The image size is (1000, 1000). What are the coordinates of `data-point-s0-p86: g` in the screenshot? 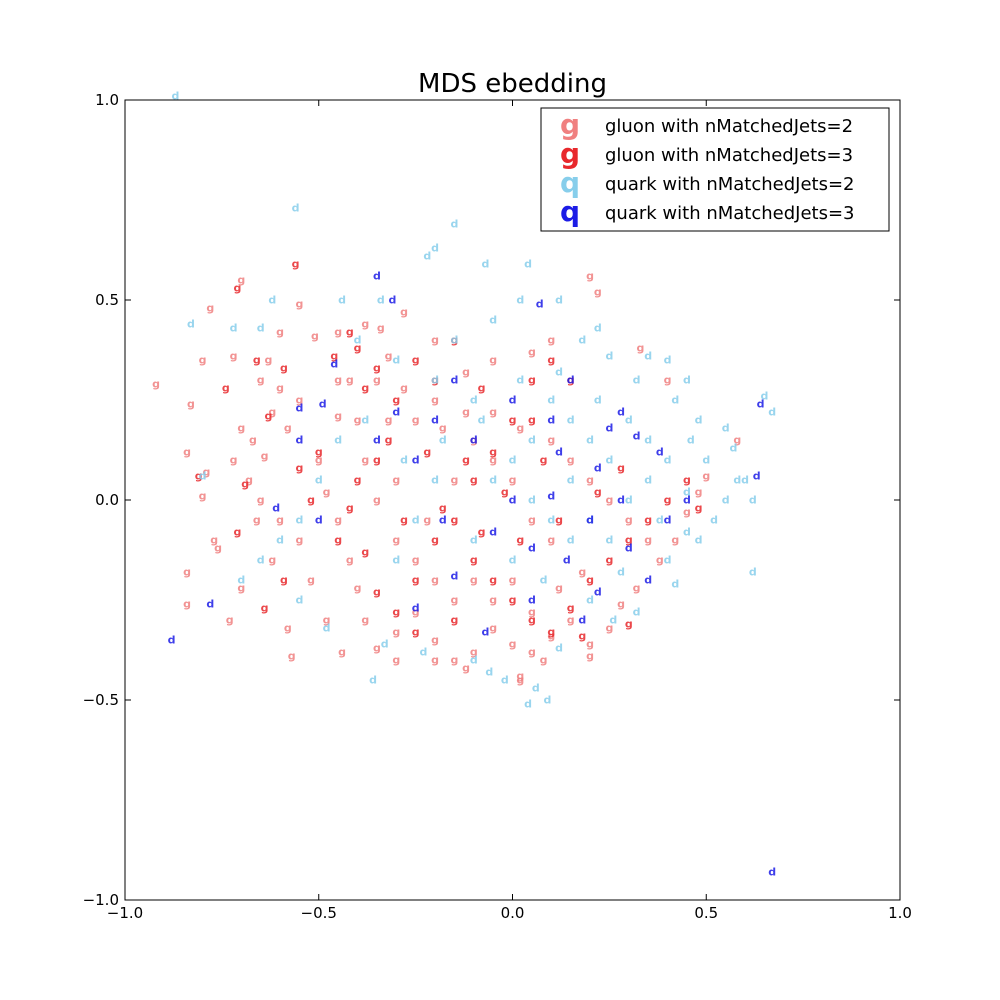 It's located at (551, 440).